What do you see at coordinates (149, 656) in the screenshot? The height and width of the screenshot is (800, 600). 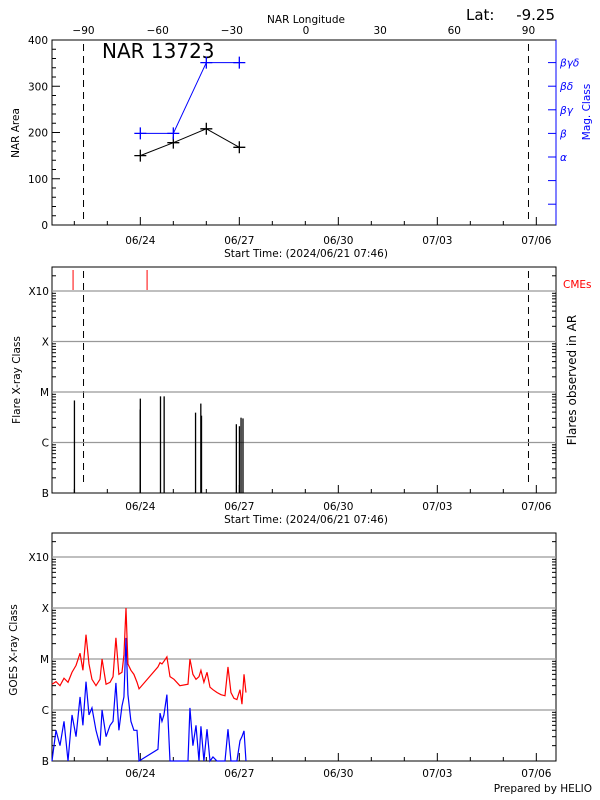 I see `goes-long-line` at bounding box center [149, 656].